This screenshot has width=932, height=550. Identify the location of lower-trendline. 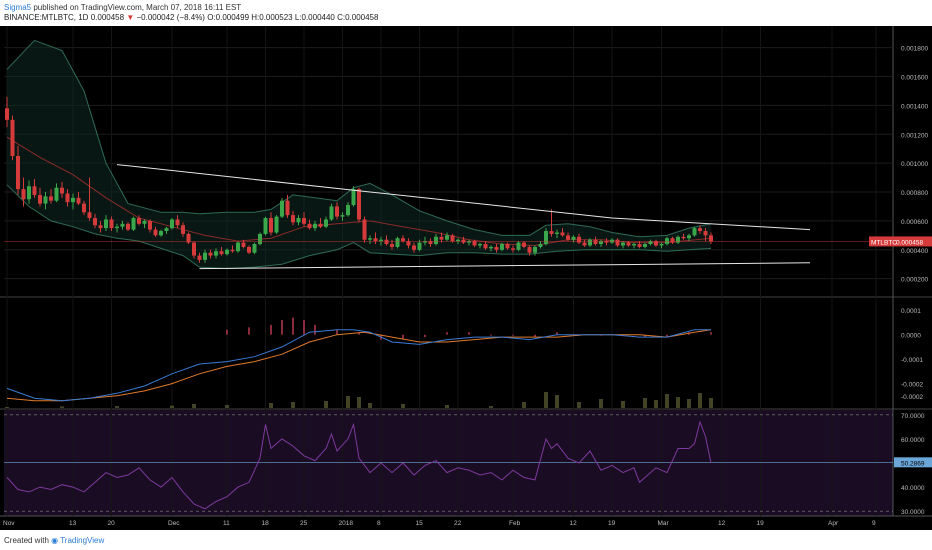
(505, 266).